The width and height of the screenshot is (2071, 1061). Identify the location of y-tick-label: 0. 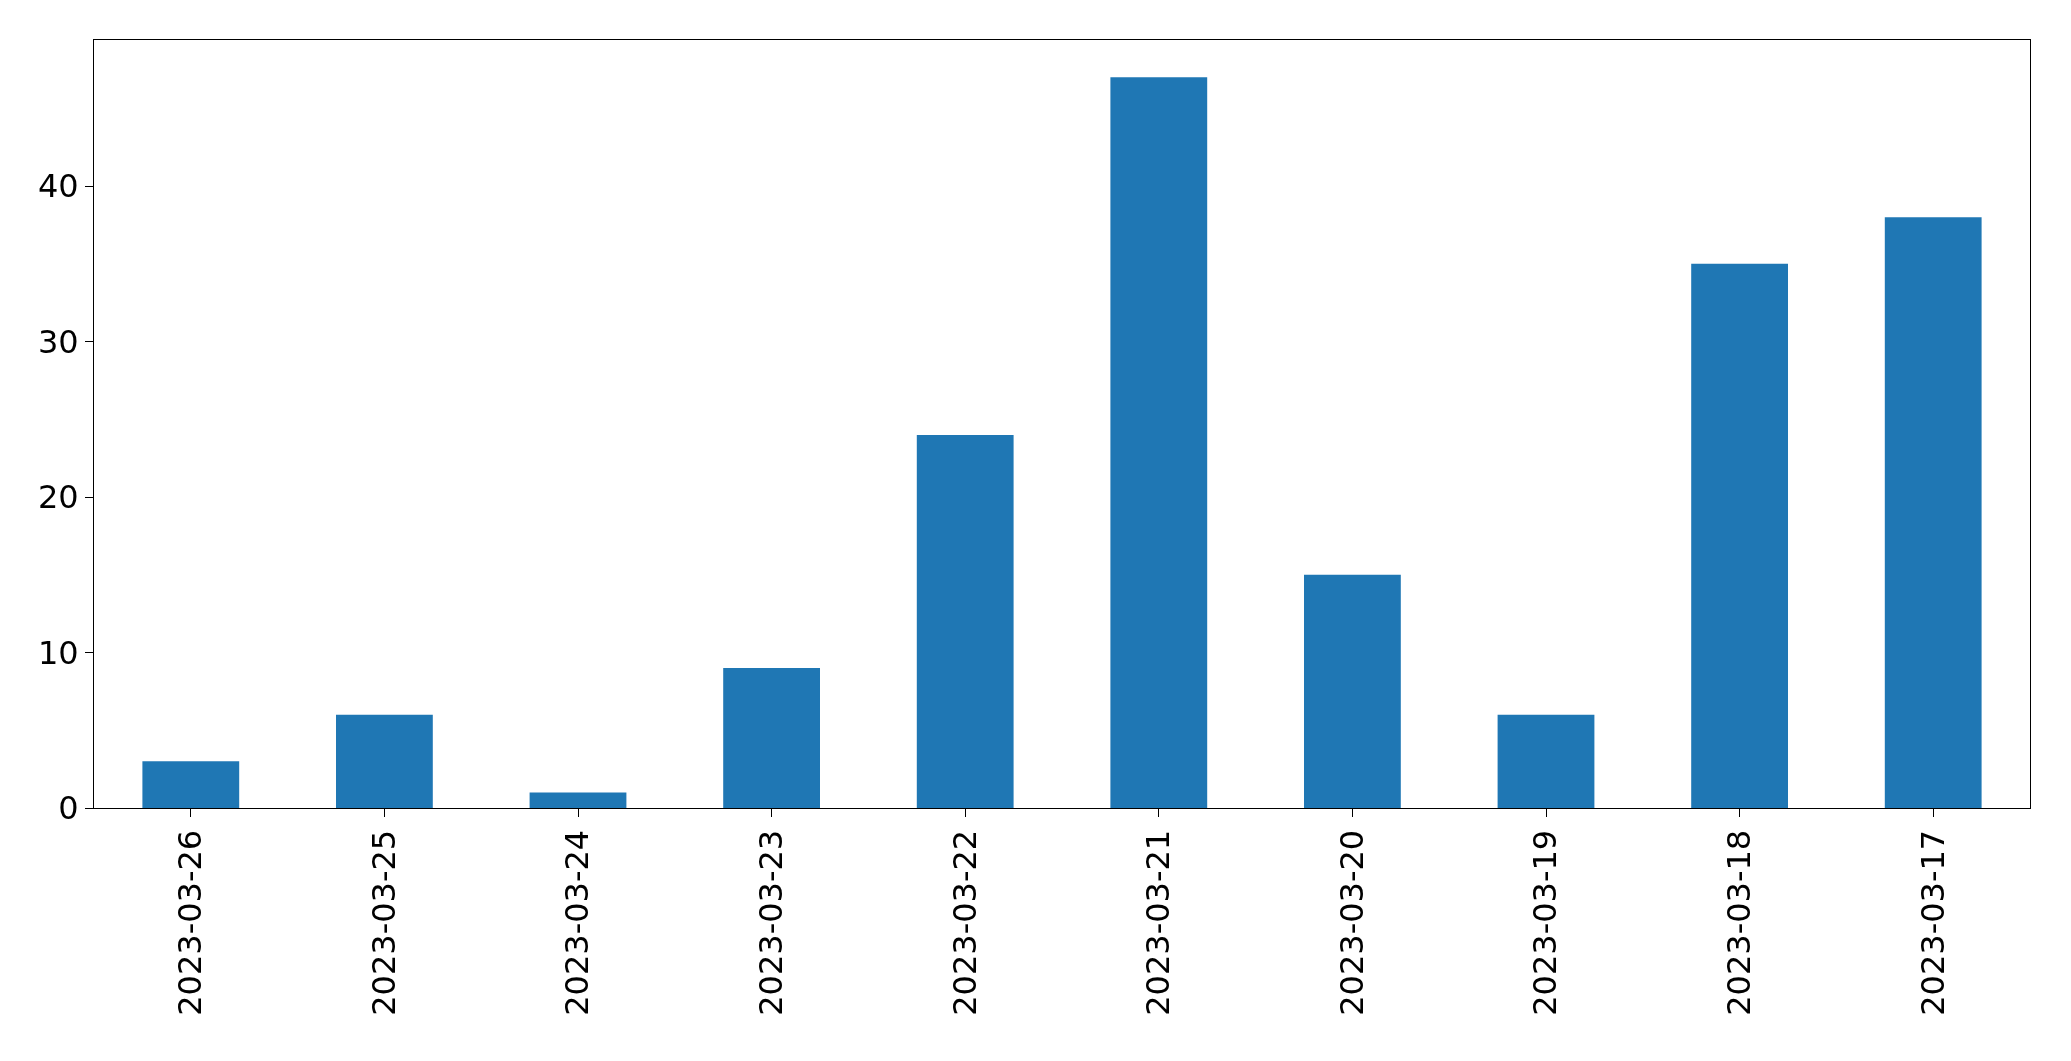
(68, 808).